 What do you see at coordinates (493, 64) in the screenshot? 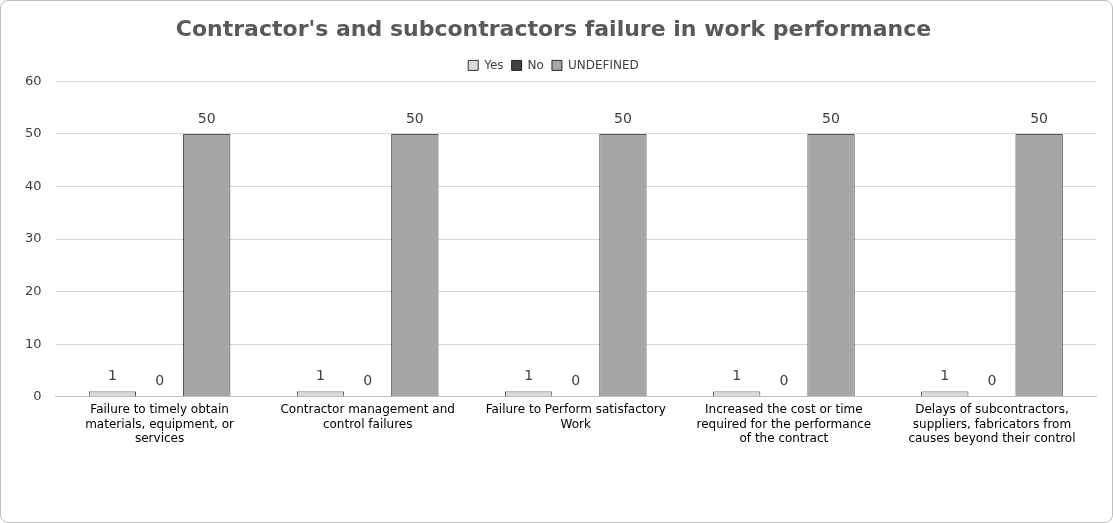
I see `legend-label: Yes` at bounding box center [493, 64].